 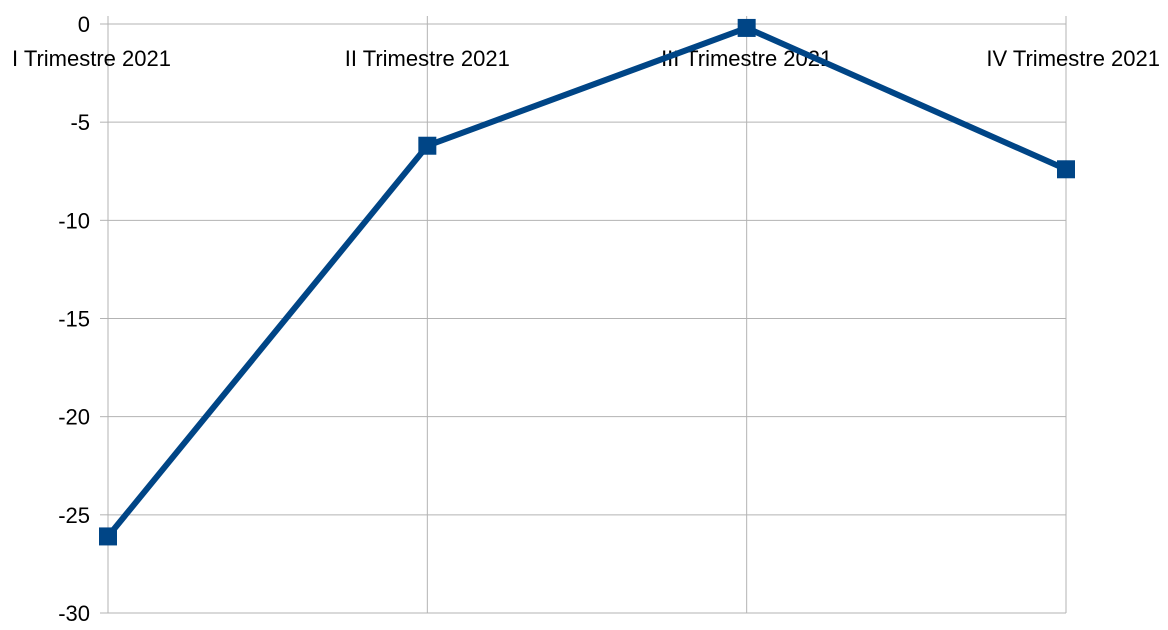 What do you see at coordinates (1073, 58) in the screenshot?
I see `x-tick-label: IV Trimestre 2021` at bounding box center [1073, 58].